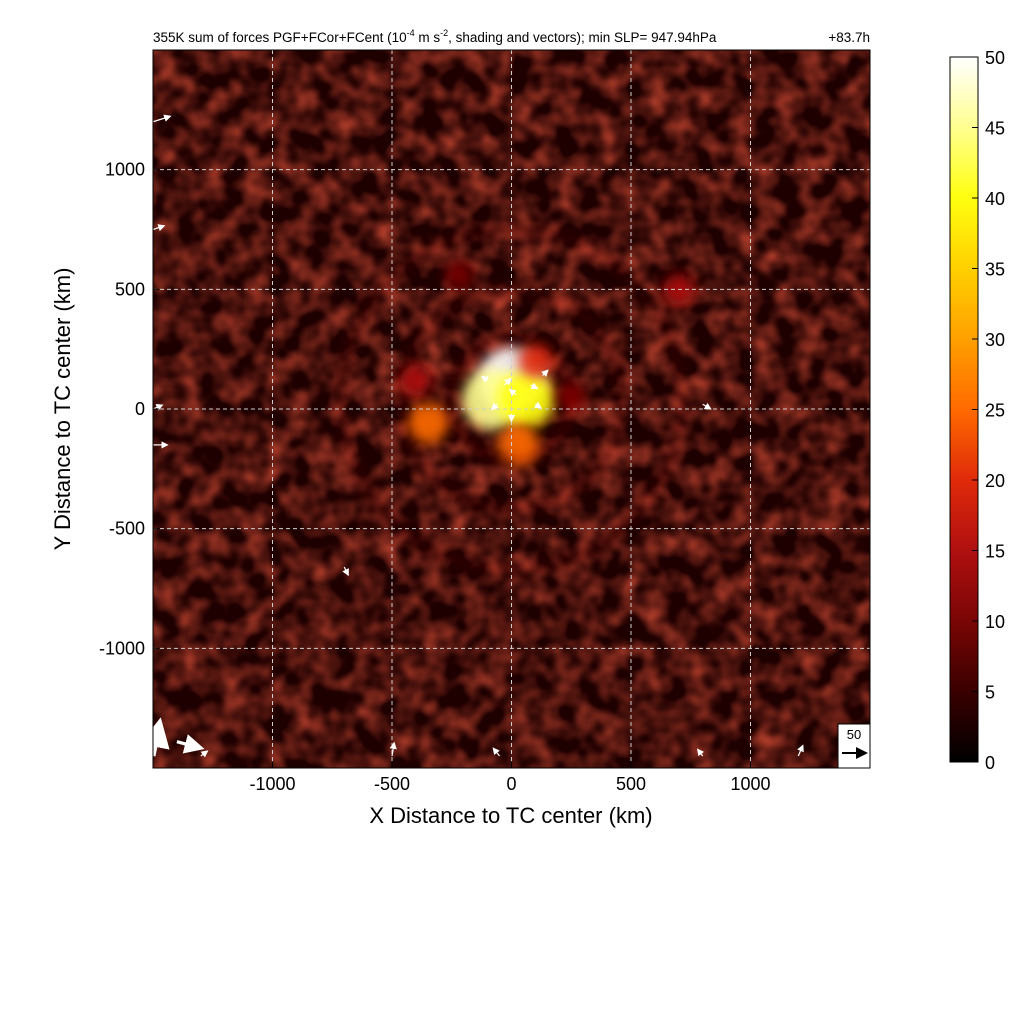  Describe the element at coordinates (990, 693) in the screenshot. I see `colorbar-tick-label-1: 5` at that location.